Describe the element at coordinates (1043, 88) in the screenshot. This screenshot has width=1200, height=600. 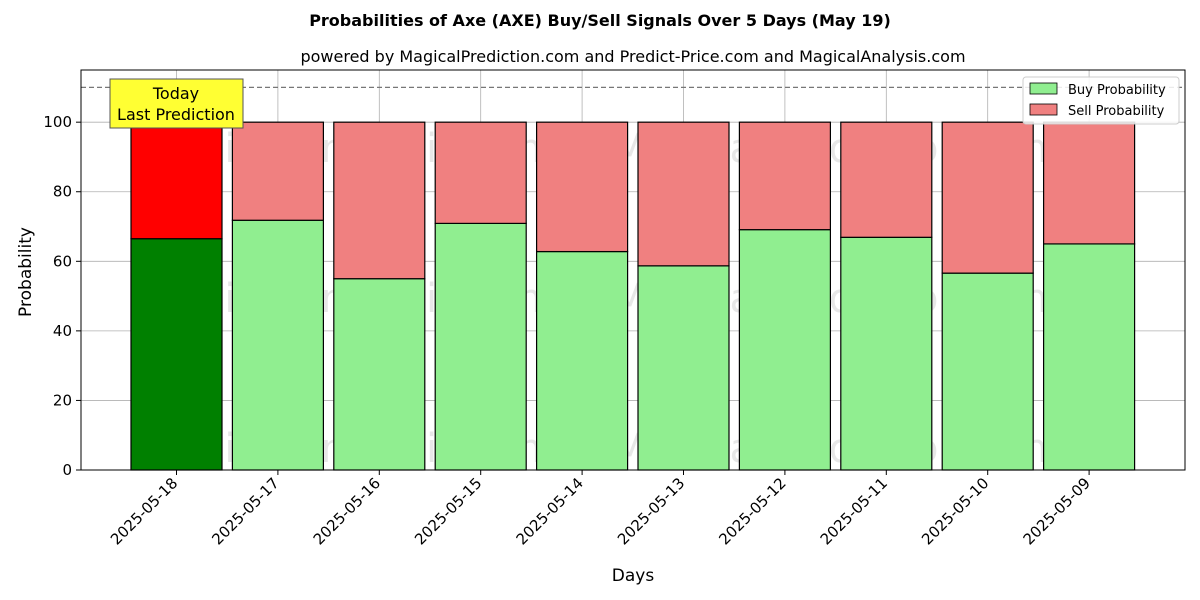
I see `legend-buy-swatch` at that location.